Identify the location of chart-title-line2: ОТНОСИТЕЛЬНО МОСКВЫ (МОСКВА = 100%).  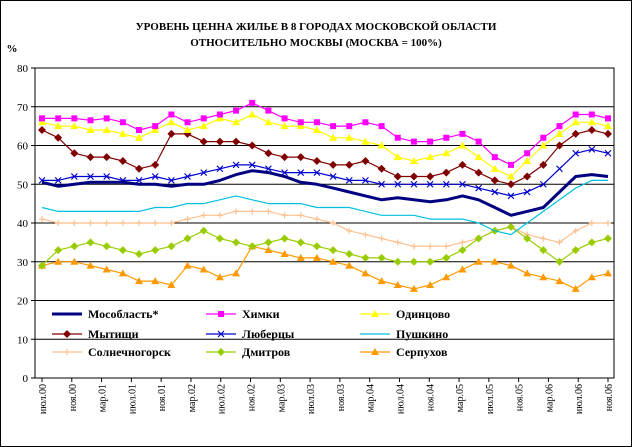
(316, 43).